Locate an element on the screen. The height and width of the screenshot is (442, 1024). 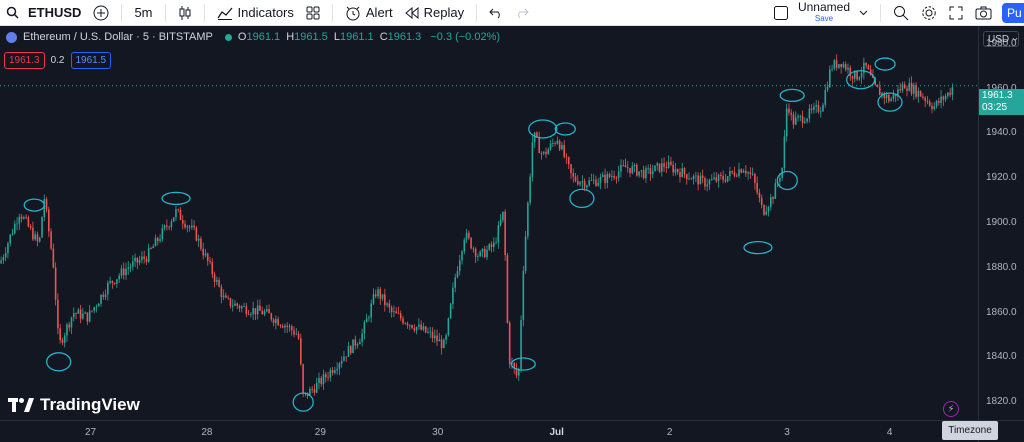
chart-type-button is located at coordinates (185, 13).